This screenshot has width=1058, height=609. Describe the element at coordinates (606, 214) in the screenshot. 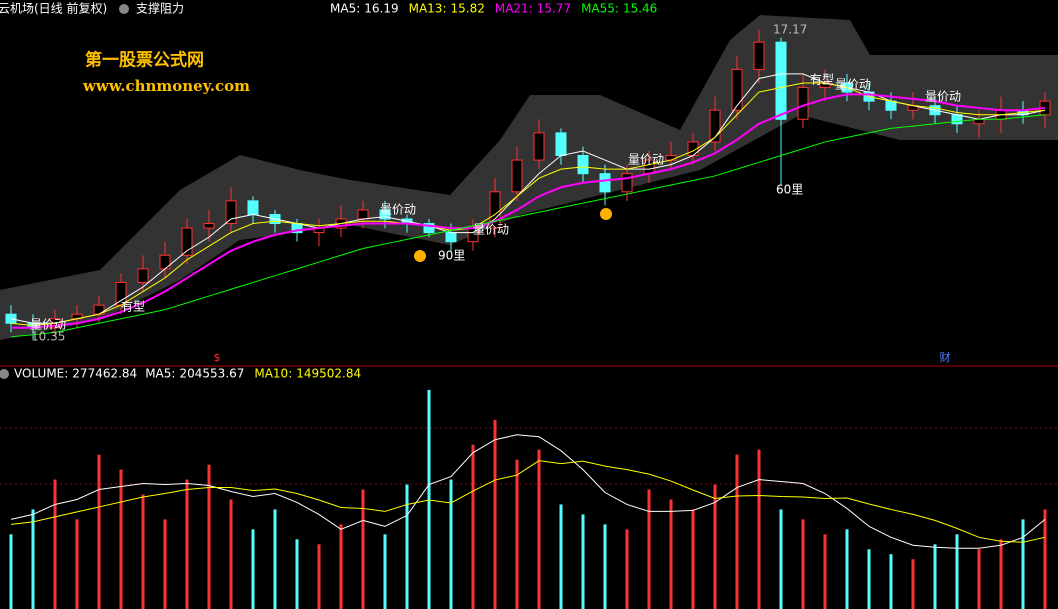

I see `coin-icon` at that location.